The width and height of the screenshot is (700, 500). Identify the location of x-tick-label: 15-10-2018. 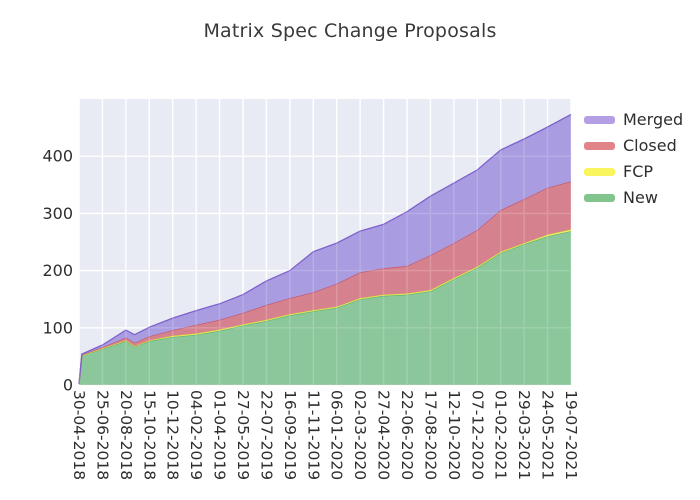
(149, 435).